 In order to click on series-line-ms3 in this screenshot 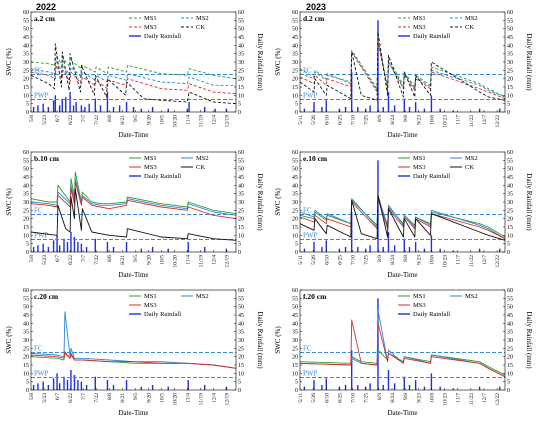, I will do `click(133, 360)`.